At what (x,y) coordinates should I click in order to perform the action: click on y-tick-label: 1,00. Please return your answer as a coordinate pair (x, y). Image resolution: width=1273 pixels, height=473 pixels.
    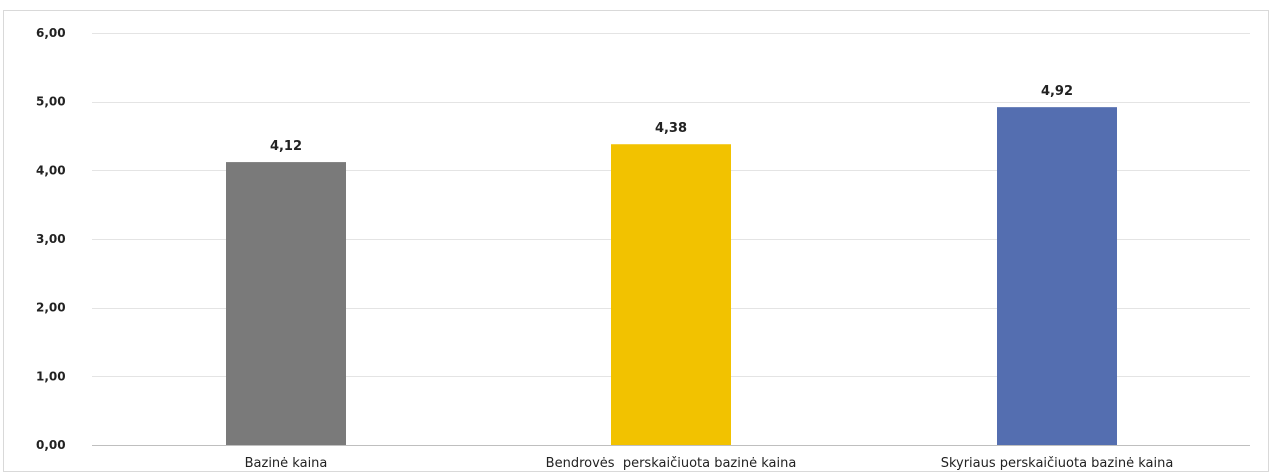
    Looking at the image, I should click on (51, 376).